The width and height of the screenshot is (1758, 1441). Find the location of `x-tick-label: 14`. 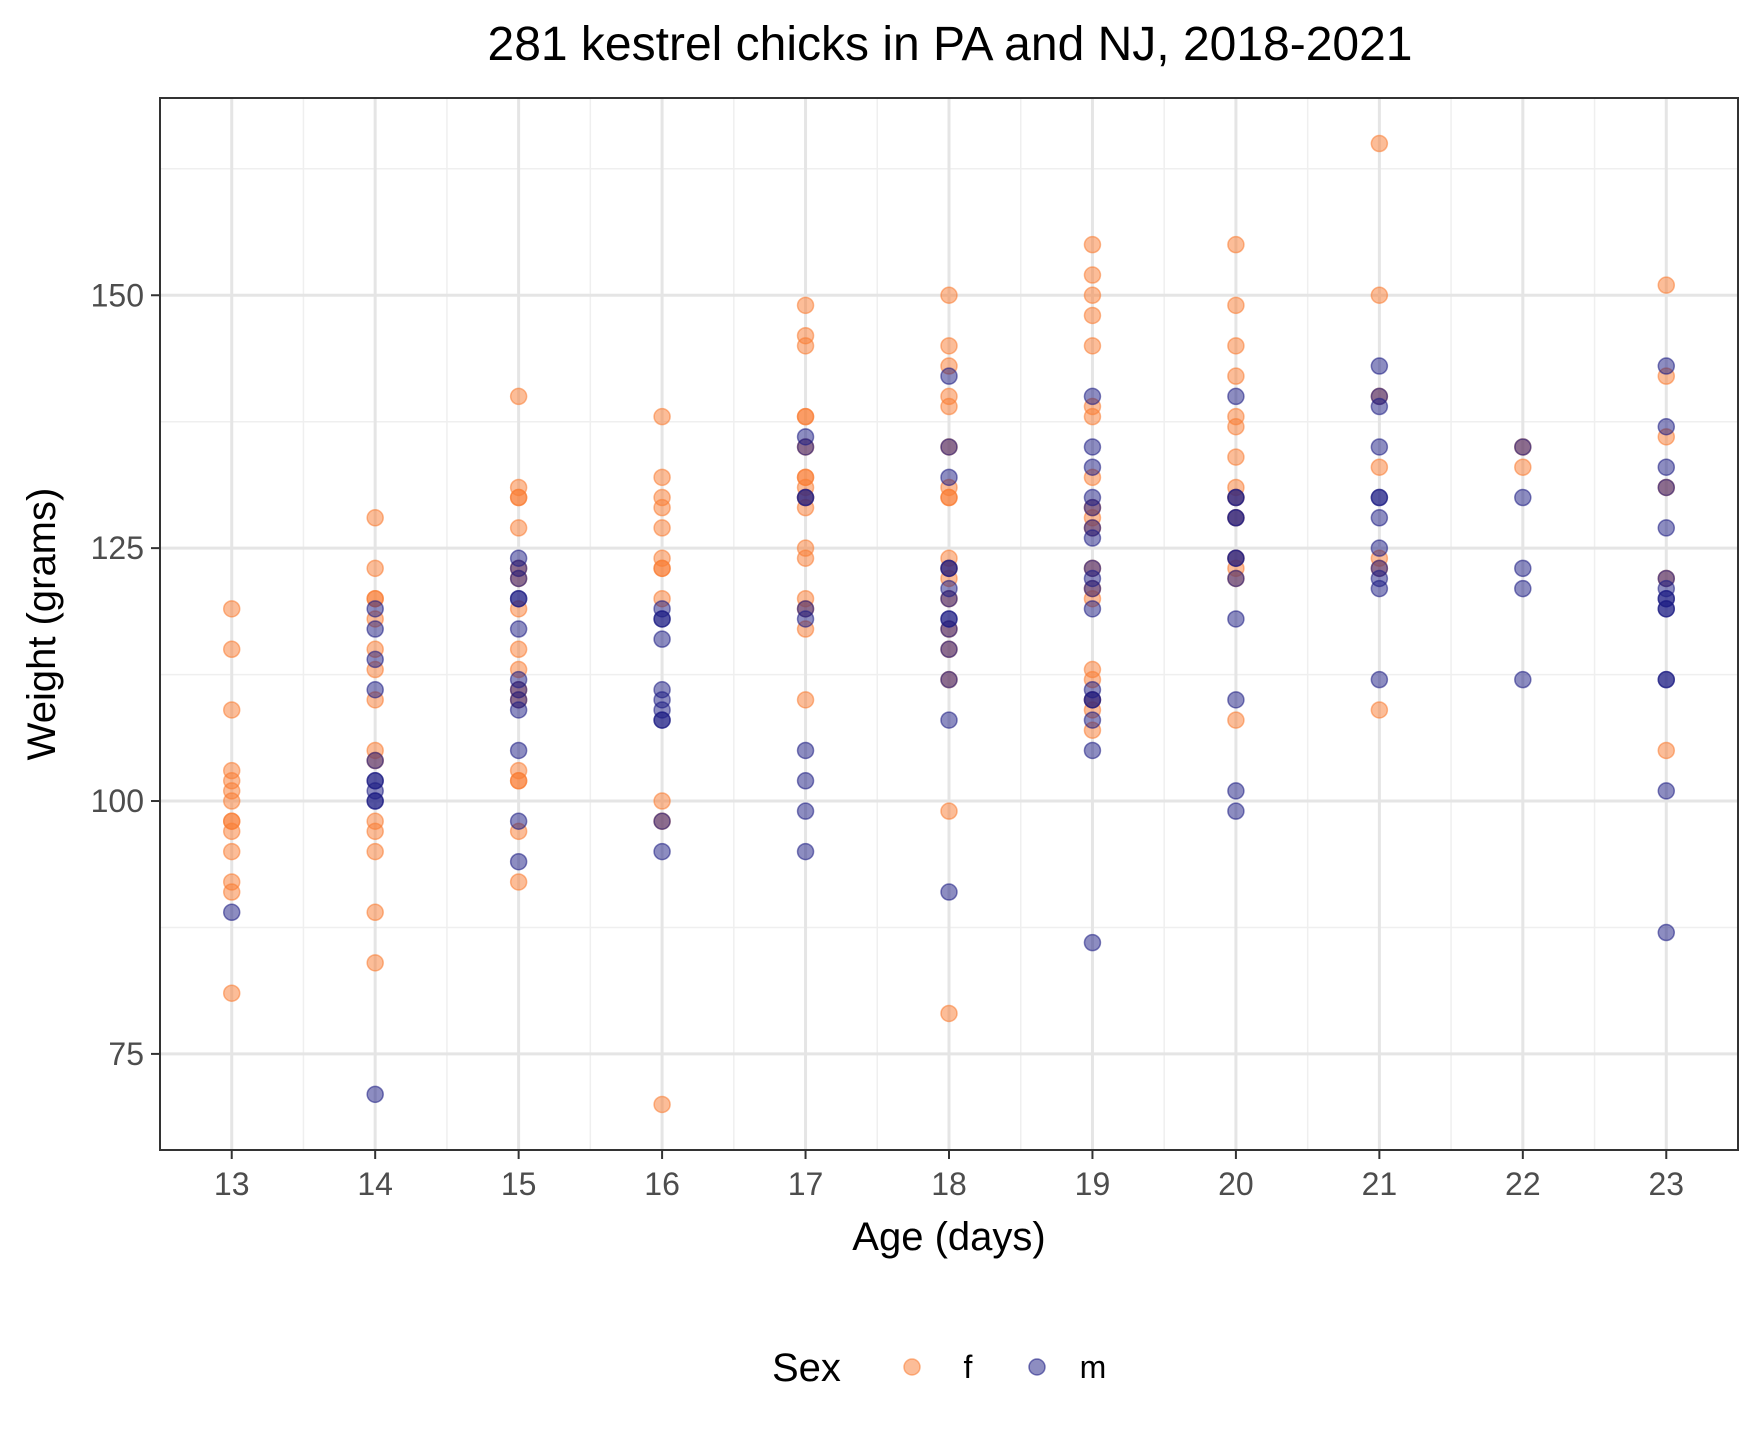

x-tick-label: 14 is located at coordinates (375, 1184).